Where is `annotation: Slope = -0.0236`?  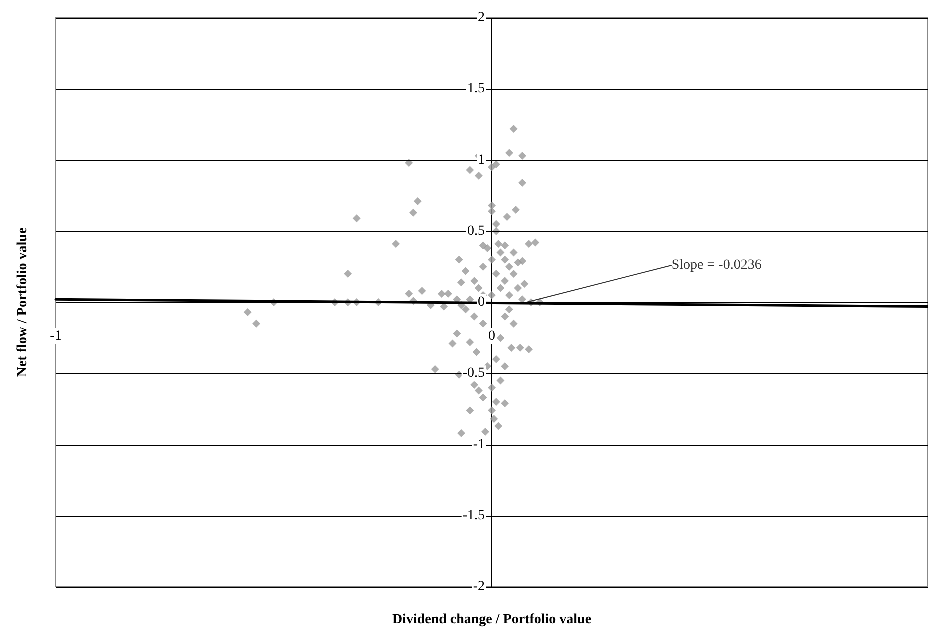
annotation: Slope = -0.0236 is located at coordinates (717, 265).